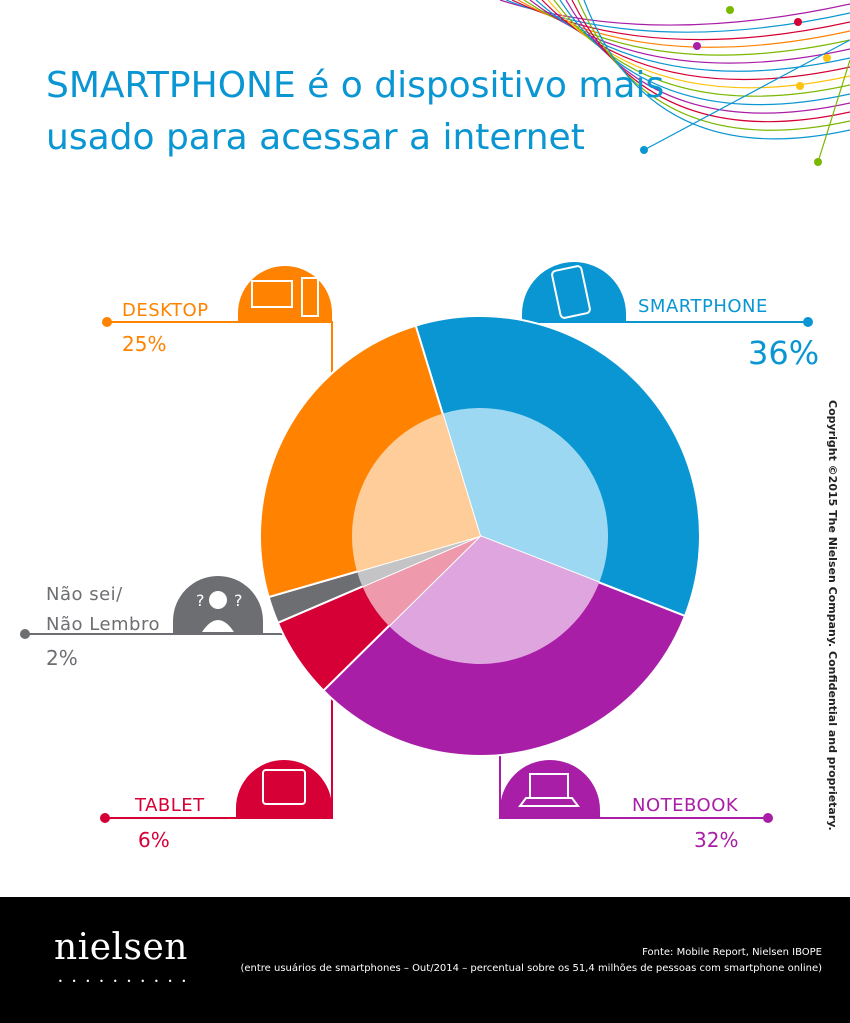  Describe the element at coordinates (418, 561) in the screenshot. I see `slice-inner-naosei` at that location.